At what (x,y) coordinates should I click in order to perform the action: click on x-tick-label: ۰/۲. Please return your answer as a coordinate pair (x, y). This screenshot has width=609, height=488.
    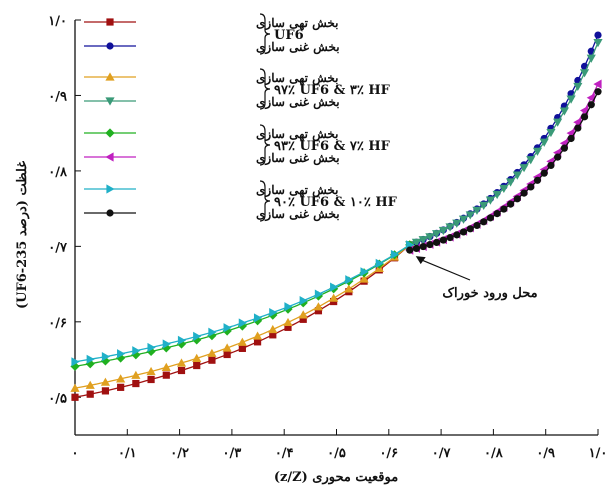
    Looking at the image, I should click on (179, 453).